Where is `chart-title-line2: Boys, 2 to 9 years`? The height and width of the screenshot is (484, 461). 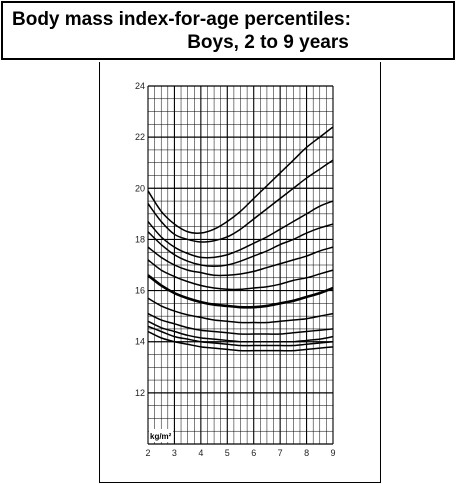 chart-title-line2: Boys, 2 to 9 years is located at coordinates (268, 42).